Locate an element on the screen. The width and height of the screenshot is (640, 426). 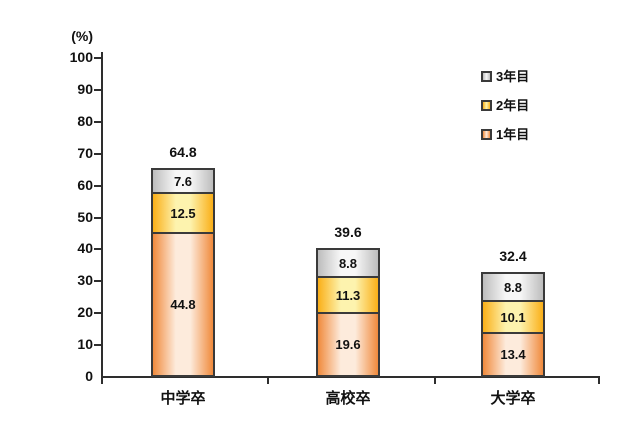
segment-value-label: 11.3 is located at coordinates (348, 295).